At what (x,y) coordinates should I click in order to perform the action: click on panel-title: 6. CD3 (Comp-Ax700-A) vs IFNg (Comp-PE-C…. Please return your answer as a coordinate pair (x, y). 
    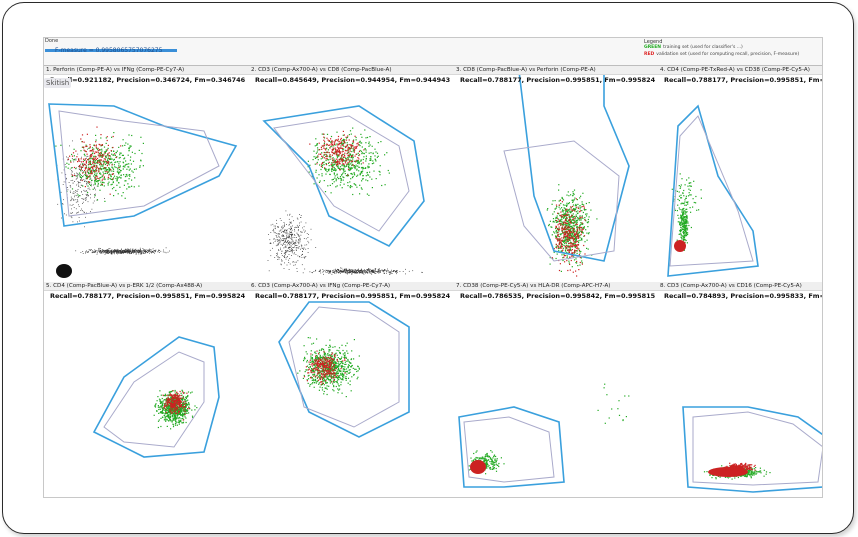
    Looking at the image, I should click on (351, 286).